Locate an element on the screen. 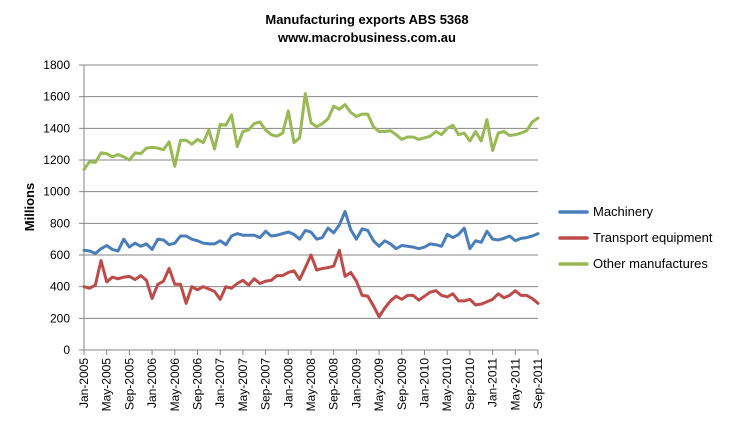 The width and height of the screenshot is (735, 429). x-tick-label: Sep-2009 is located at coordinates (402, 384).